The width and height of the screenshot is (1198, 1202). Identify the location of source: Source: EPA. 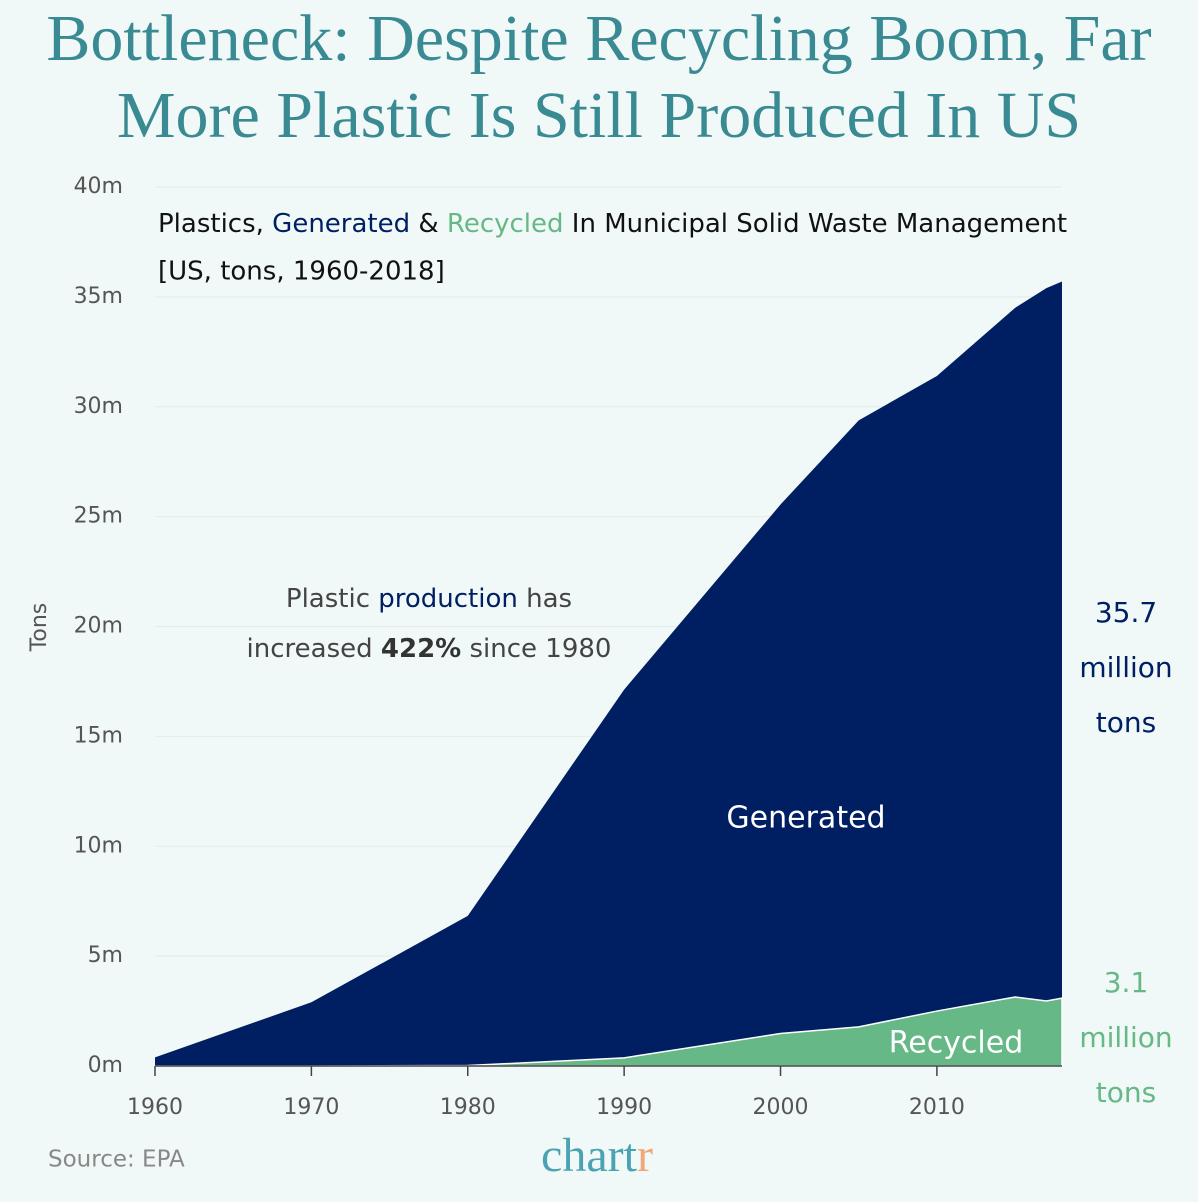
(116, 1160).